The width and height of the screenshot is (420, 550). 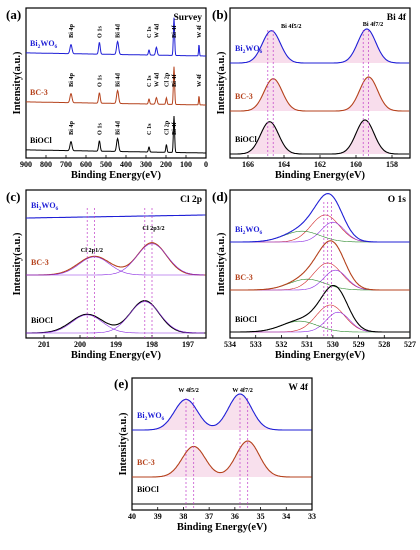 I want to click on peak-label: W 4f7/2, so click(x=242, y=390).